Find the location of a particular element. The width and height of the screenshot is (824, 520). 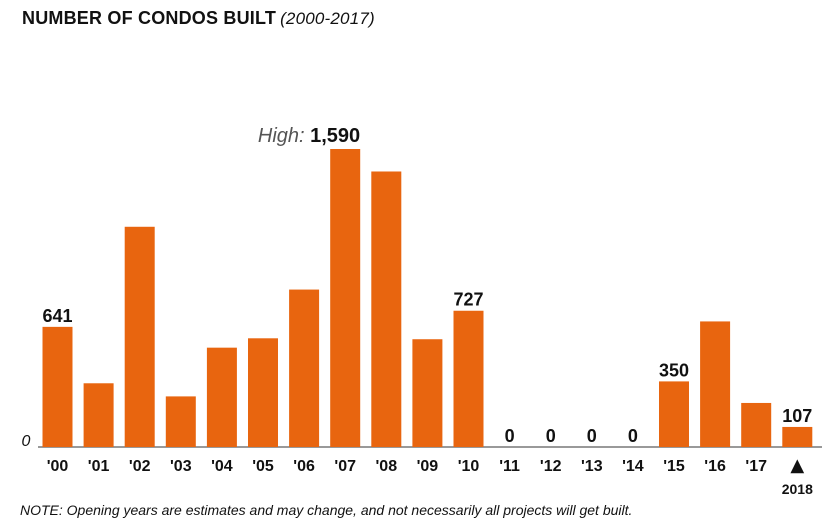

high-annotation: High: 1,590 is located at coordinates (309, 136).